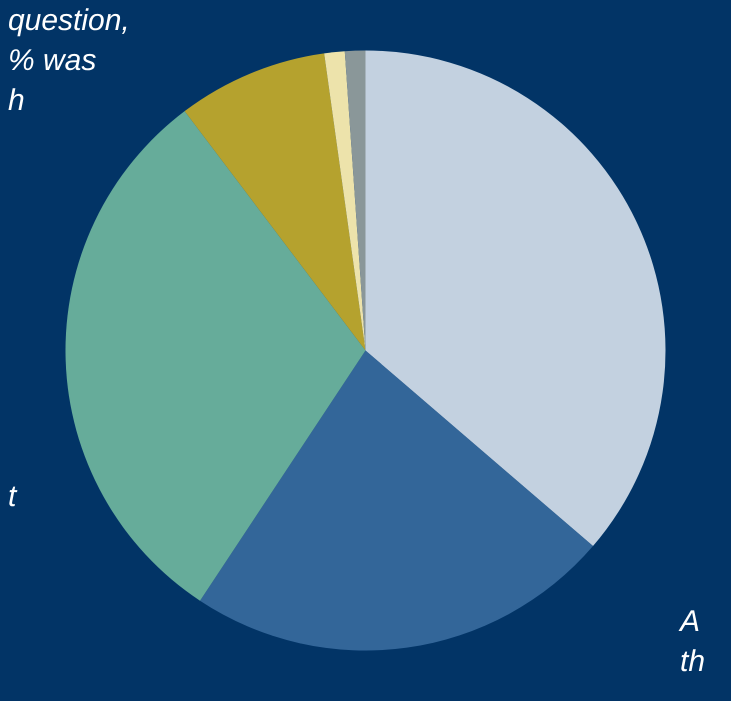 The width and height of the screenshot is (731, 701). Describe the element at coordinates (12, 497) in the screenshot. I see `text: t` at that location.